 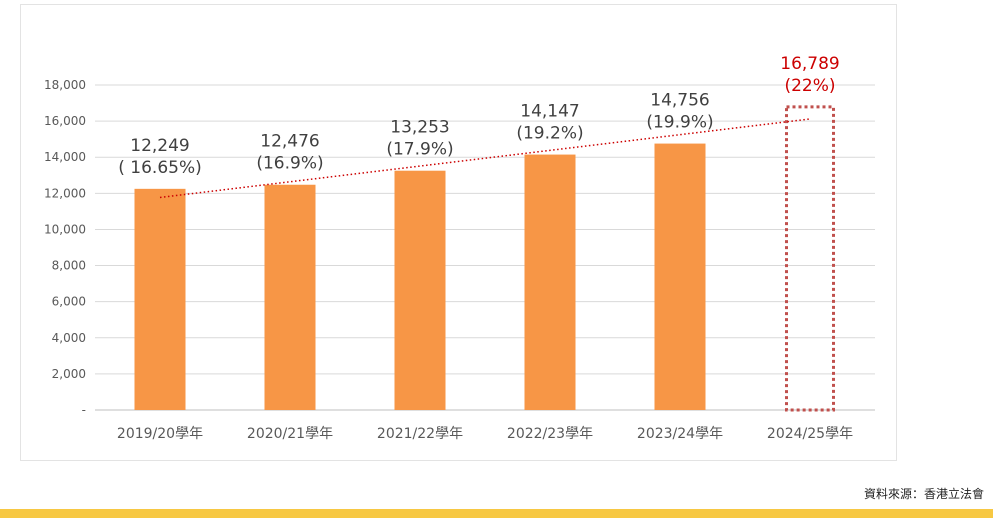 I want to click on y-tick-label: 2,000, so click(x=69, y=374).